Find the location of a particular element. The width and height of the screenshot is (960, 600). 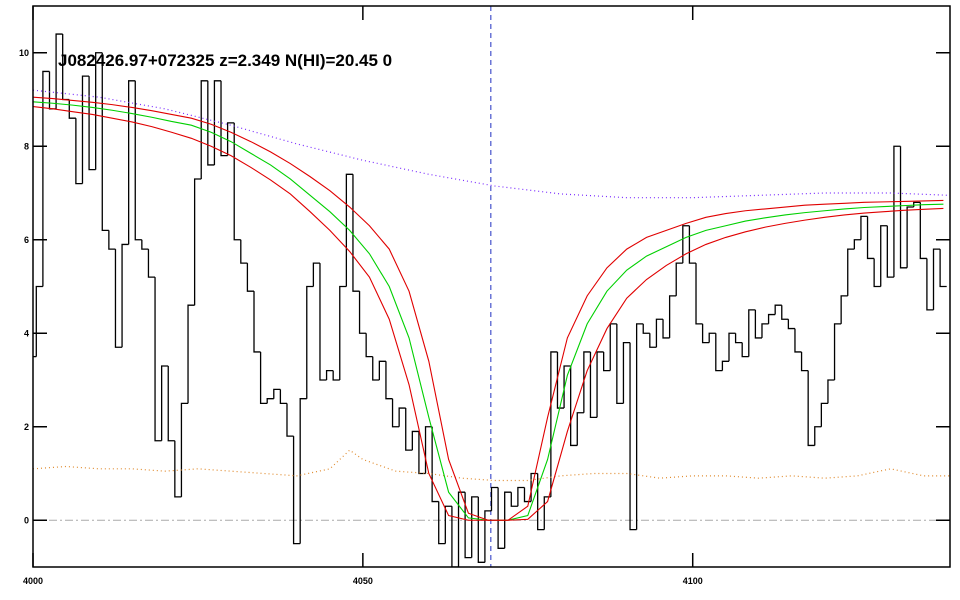

y-tick-label: 6 is located at coordinates (26, 240).